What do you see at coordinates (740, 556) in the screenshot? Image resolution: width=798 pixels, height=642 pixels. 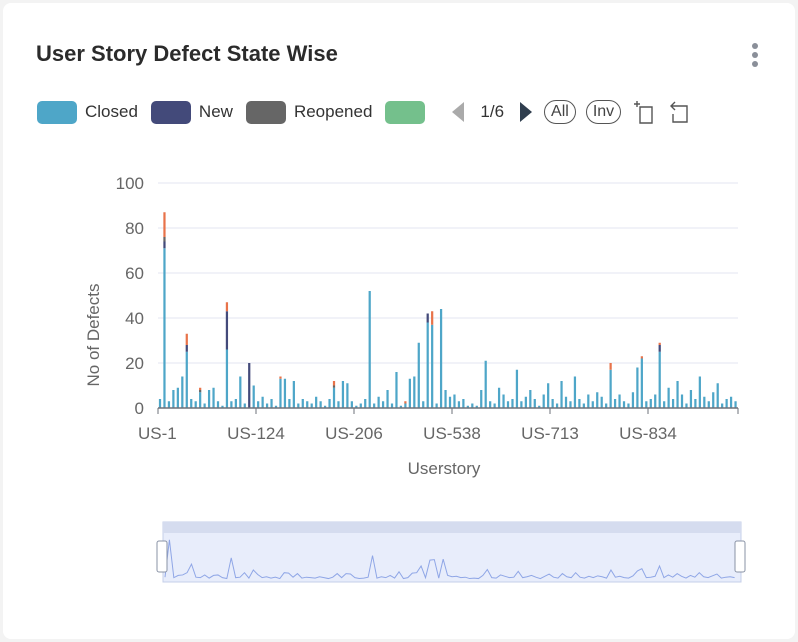 I see `zoom-handle` at bounding box center [740, 556].